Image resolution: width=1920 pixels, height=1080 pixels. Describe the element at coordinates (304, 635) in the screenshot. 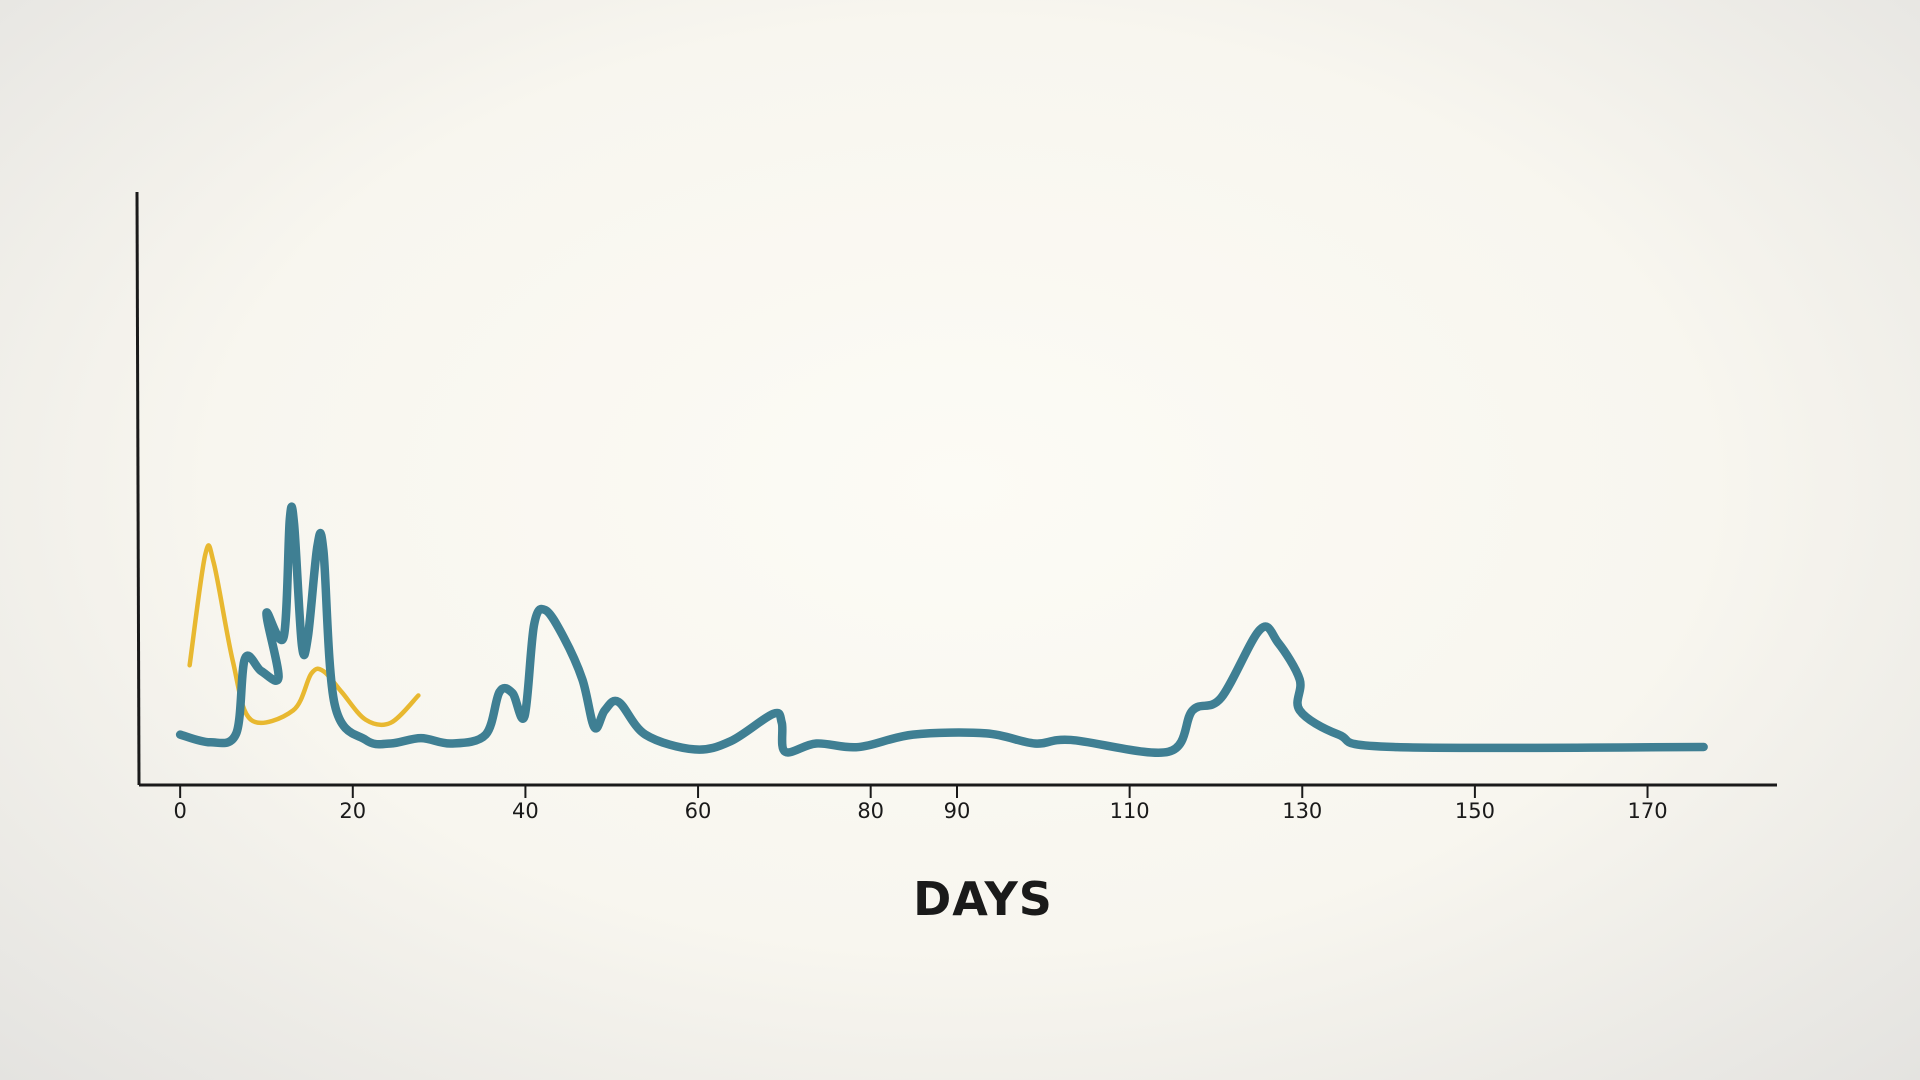

I see `line` at that location.